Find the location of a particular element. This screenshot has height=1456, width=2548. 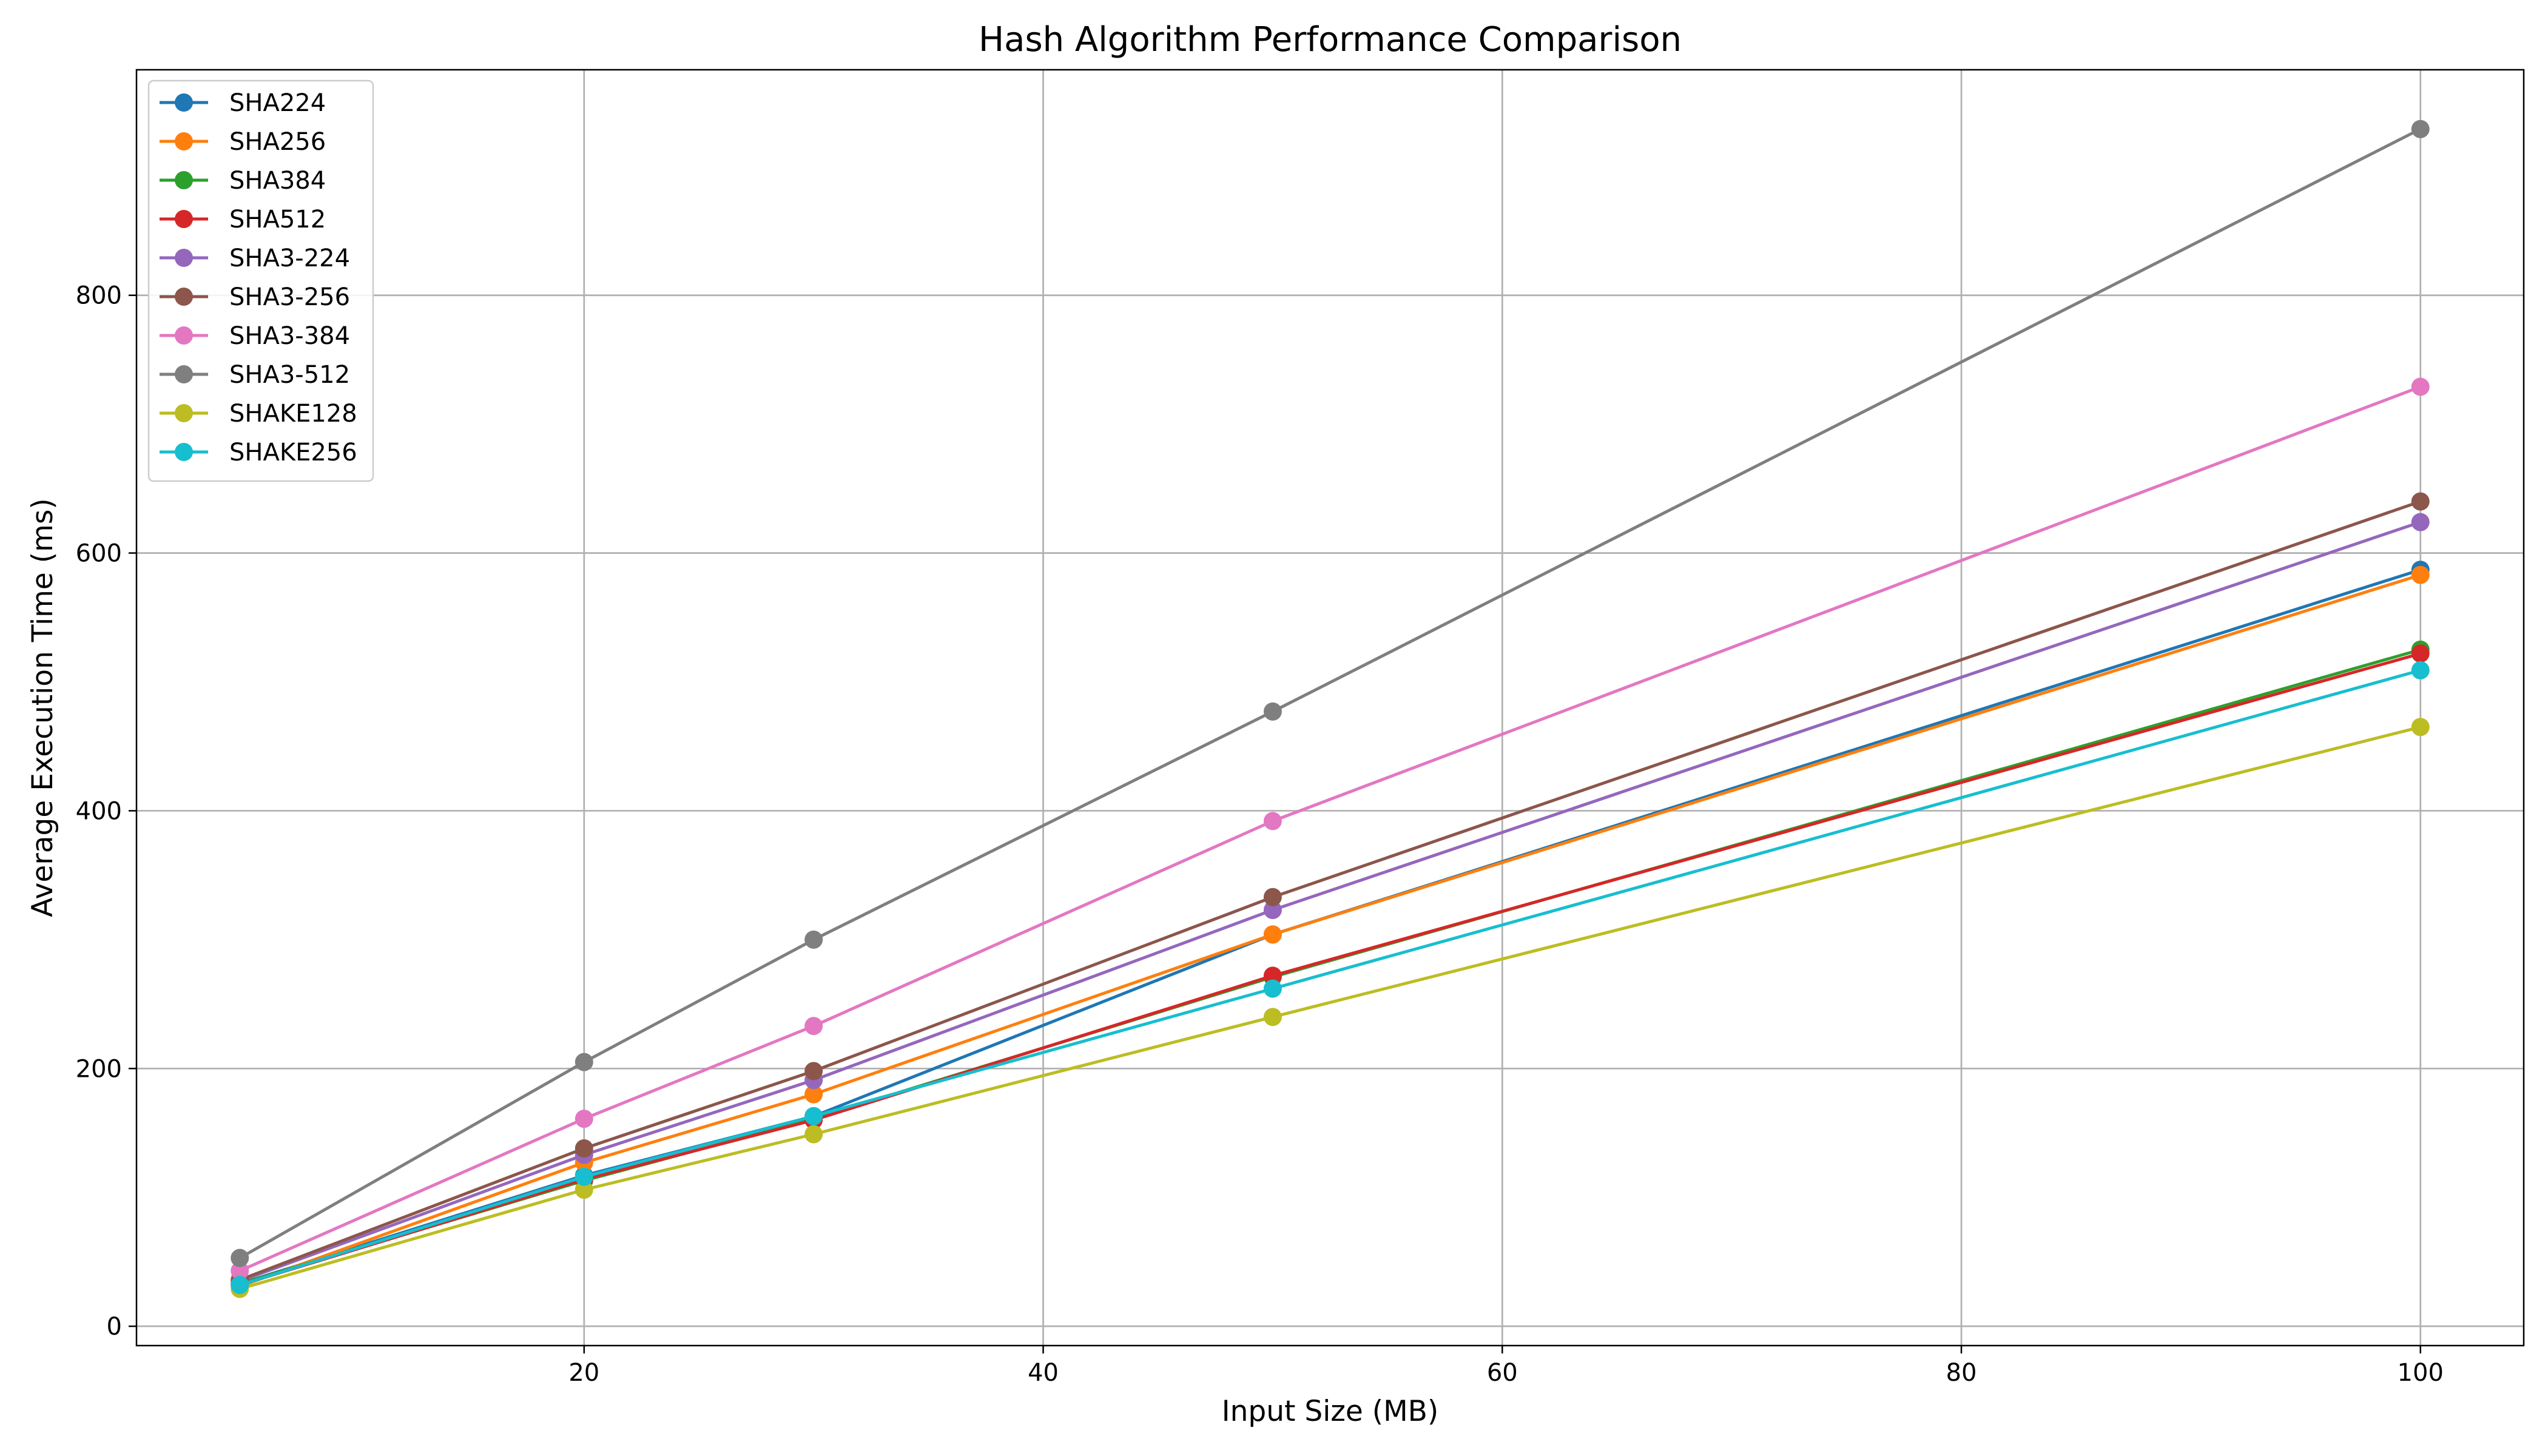

legend-label: SHA512 is located at coordinates (277, 220).